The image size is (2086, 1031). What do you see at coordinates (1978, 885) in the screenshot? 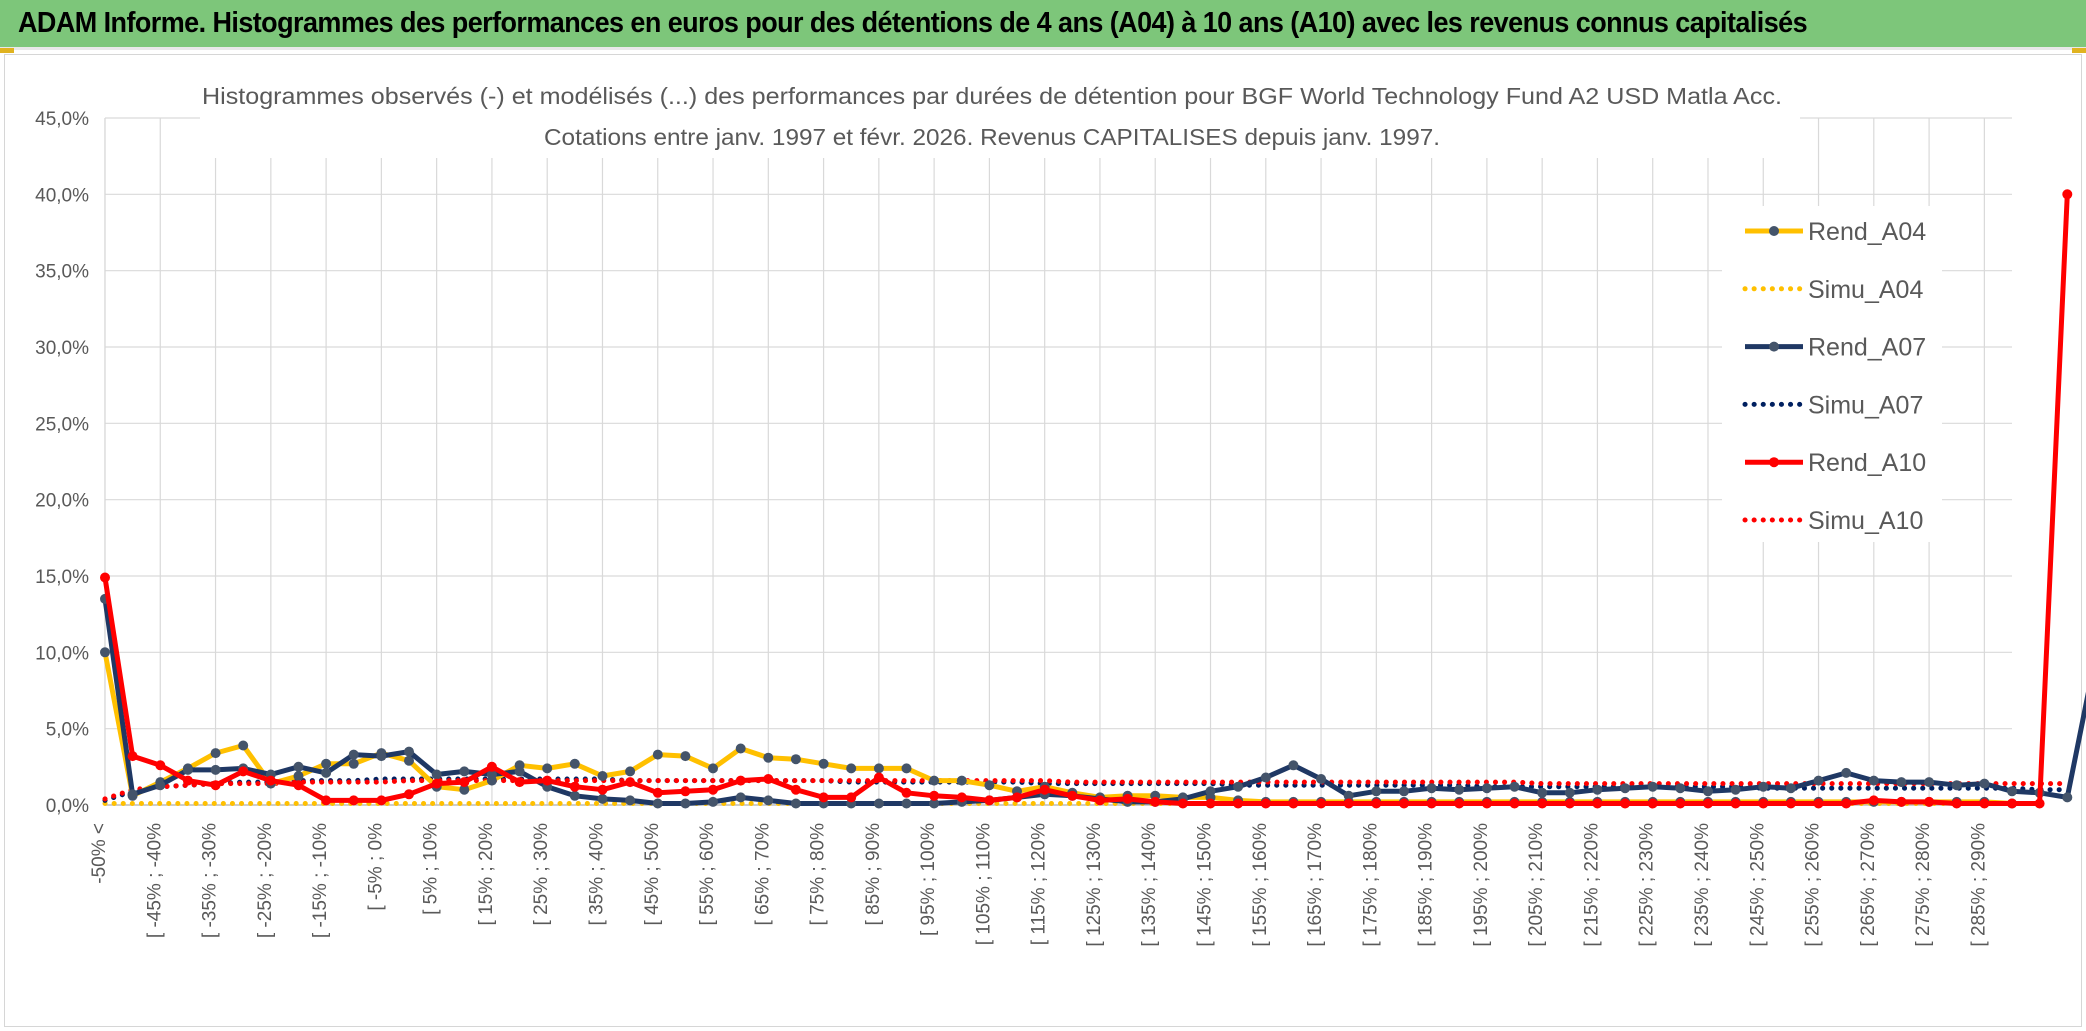
I see `x-tick-label: [ 285% ; 290%` at bounding box center [1978, 885].